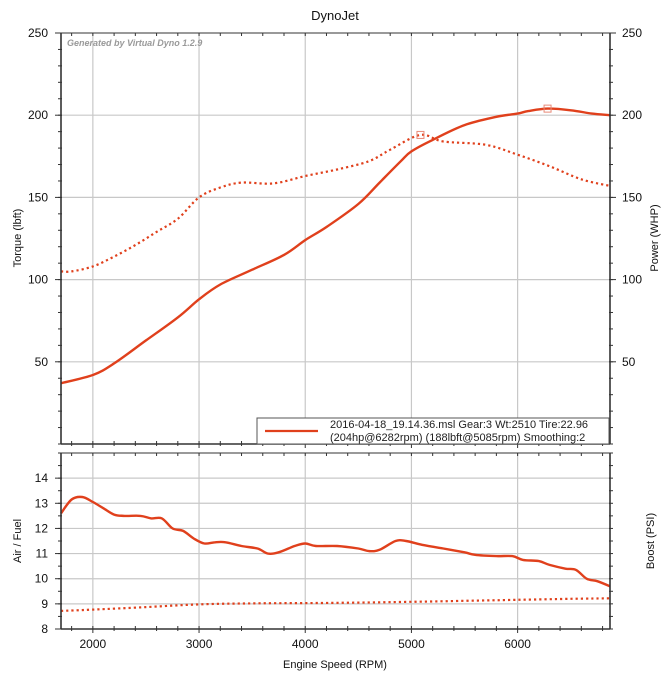  Describe the element at coordinates (42, 528) in the screenshot. I see `lower-y-tick-label-left: 12` at that location.